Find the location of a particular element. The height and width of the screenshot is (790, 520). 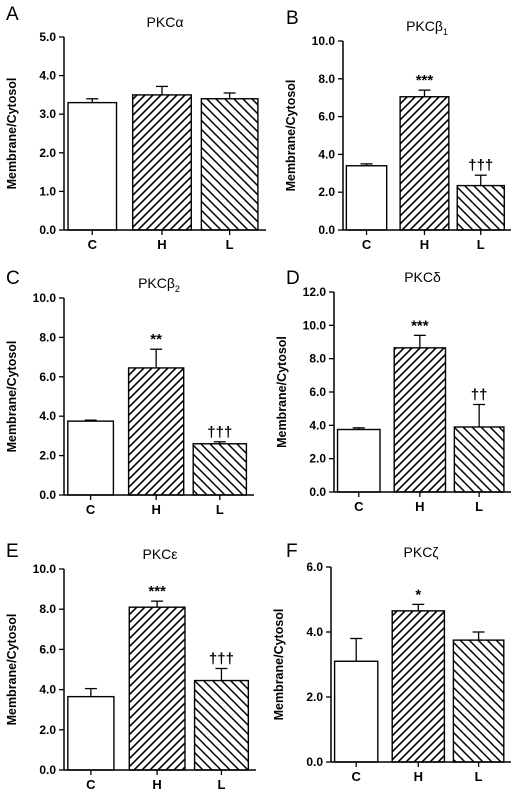

panel-letter: E is located at coordinates (12, 551).